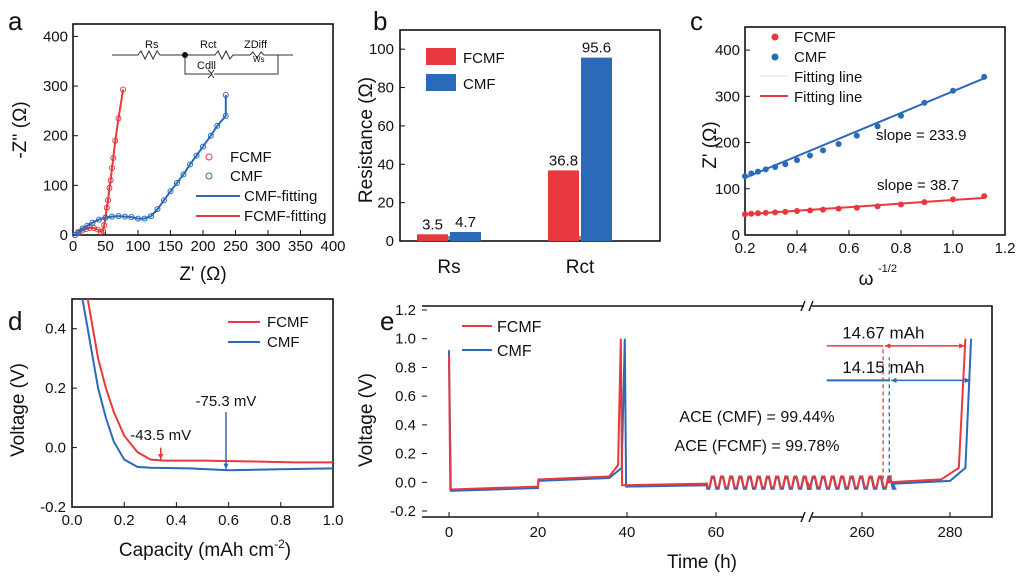 This screenshot has width=1024, height=581. I want to click on x-axis-label-part: -2, so click(279, 544).